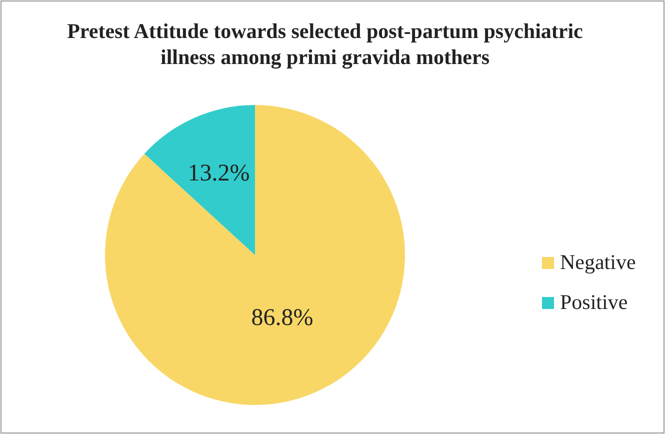 This screenshot has height=434, width=665. I want to click on legend-label: Negative, so click(598, 262).